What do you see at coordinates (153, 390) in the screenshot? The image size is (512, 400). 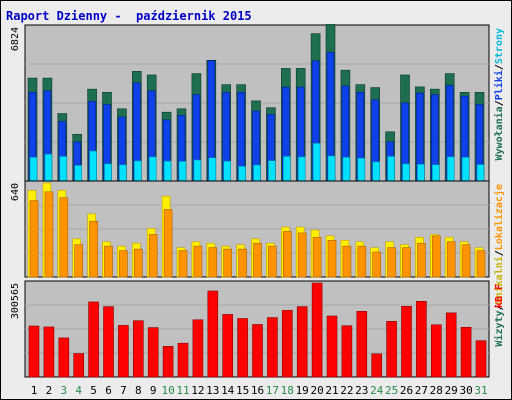 I see `day-label: 9` at bounding box center [153, 390].